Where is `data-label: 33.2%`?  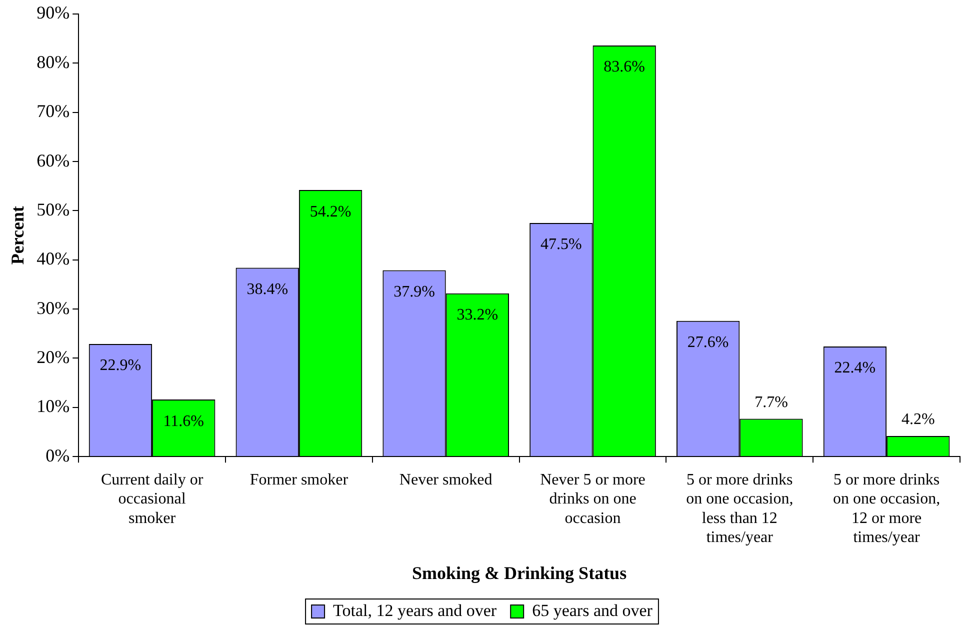
data-label: 33.2% is located at coordinates (477, 315).